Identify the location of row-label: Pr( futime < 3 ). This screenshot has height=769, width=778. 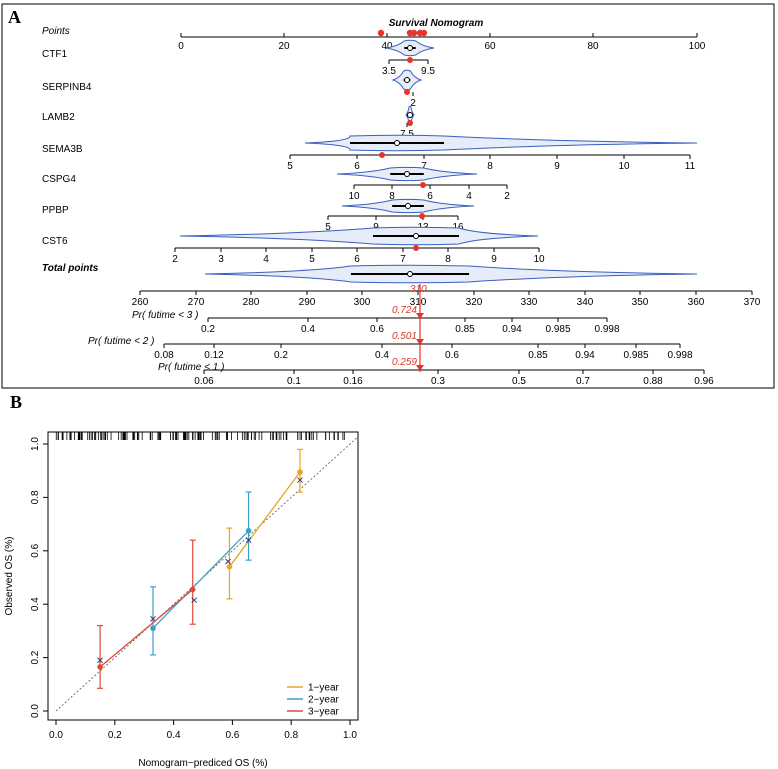
(165, 315).